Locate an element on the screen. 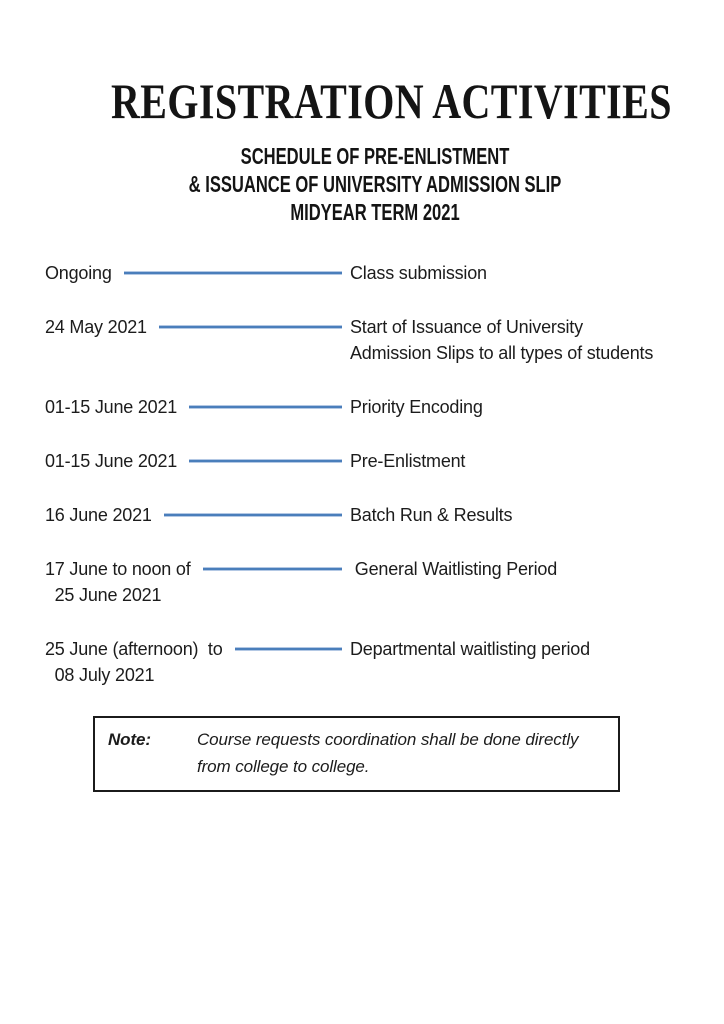 The height and width of the screenshot is (1024, 724). schedule-activity: Class submission is located at coordinates (418, 273).